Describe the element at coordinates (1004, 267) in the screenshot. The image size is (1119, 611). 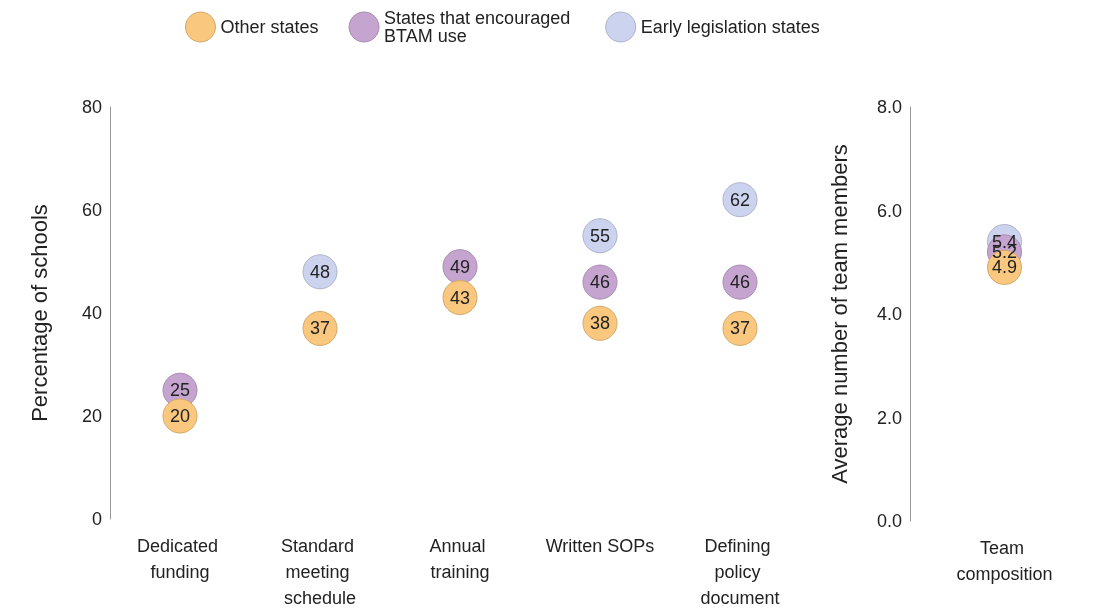
I see `data-label: 4.9` at that location.